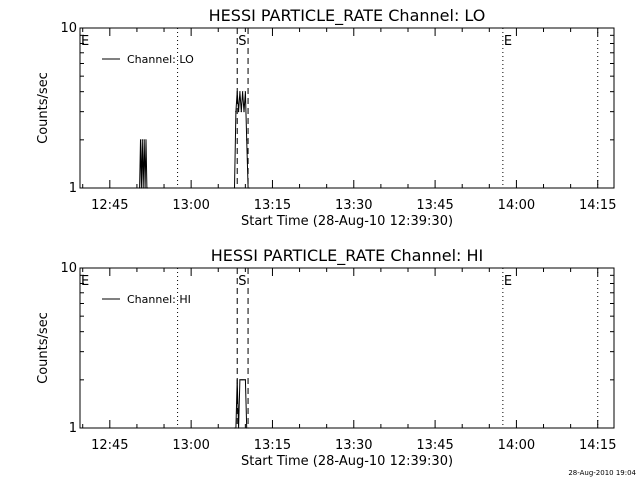 The image size is (640, 480). What do you see at coordinates (347, 16) in the screenshot?
I see `chart0-title: HESSI PARTICLE_RATE Channel: LO` at bounding box center [347, 16].